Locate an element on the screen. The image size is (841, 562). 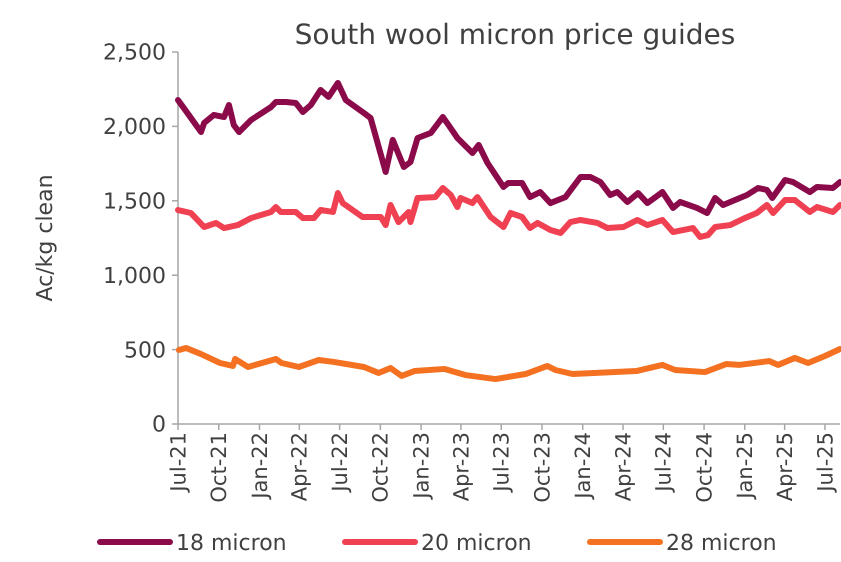
x-tick-label: Apr-25 is located at coordinates (785, 467).